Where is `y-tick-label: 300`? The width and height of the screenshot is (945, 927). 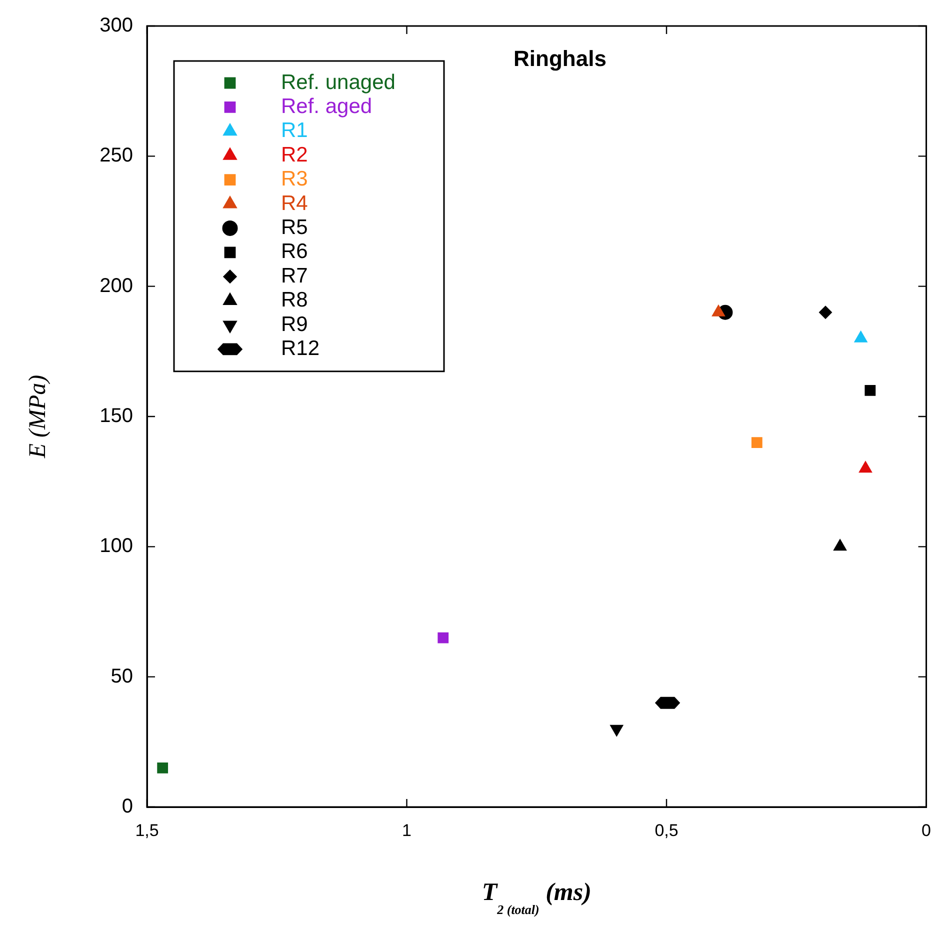
y-tick-label: 300 is located at coordinates (116, 25).